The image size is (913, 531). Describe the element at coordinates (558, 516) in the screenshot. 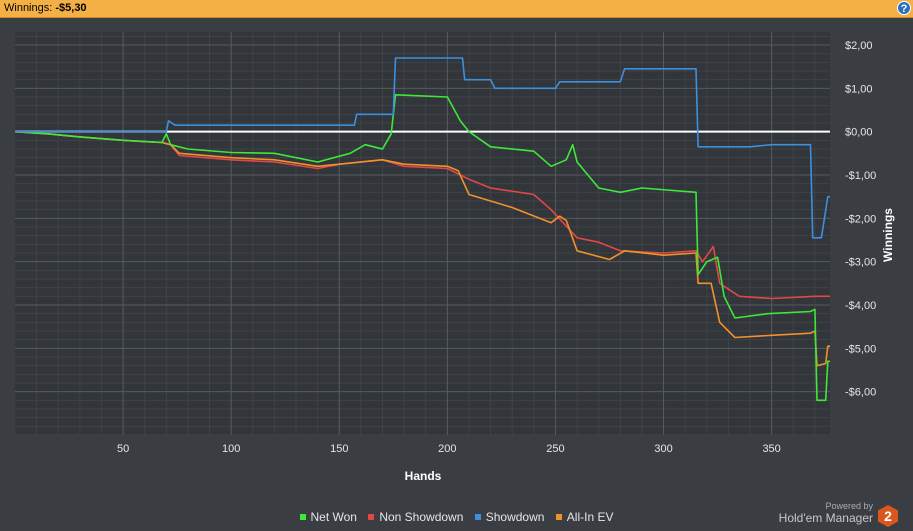

I see `legend-swatch-all-in-ev` at that location.